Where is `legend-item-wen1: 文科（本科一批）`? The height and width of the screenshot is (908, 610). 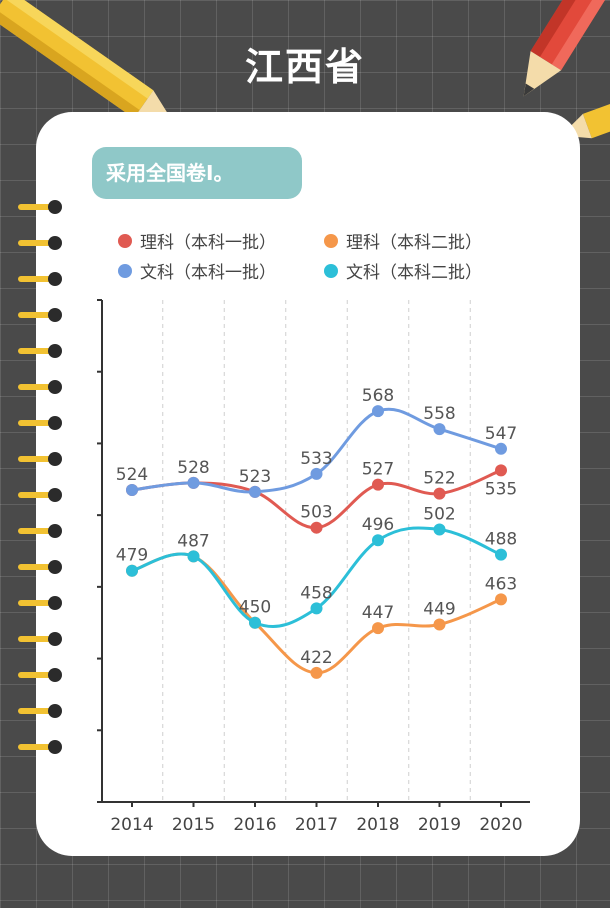
legend-item-wen1: 文科（本科一批） is located at coordinates (197, 270).